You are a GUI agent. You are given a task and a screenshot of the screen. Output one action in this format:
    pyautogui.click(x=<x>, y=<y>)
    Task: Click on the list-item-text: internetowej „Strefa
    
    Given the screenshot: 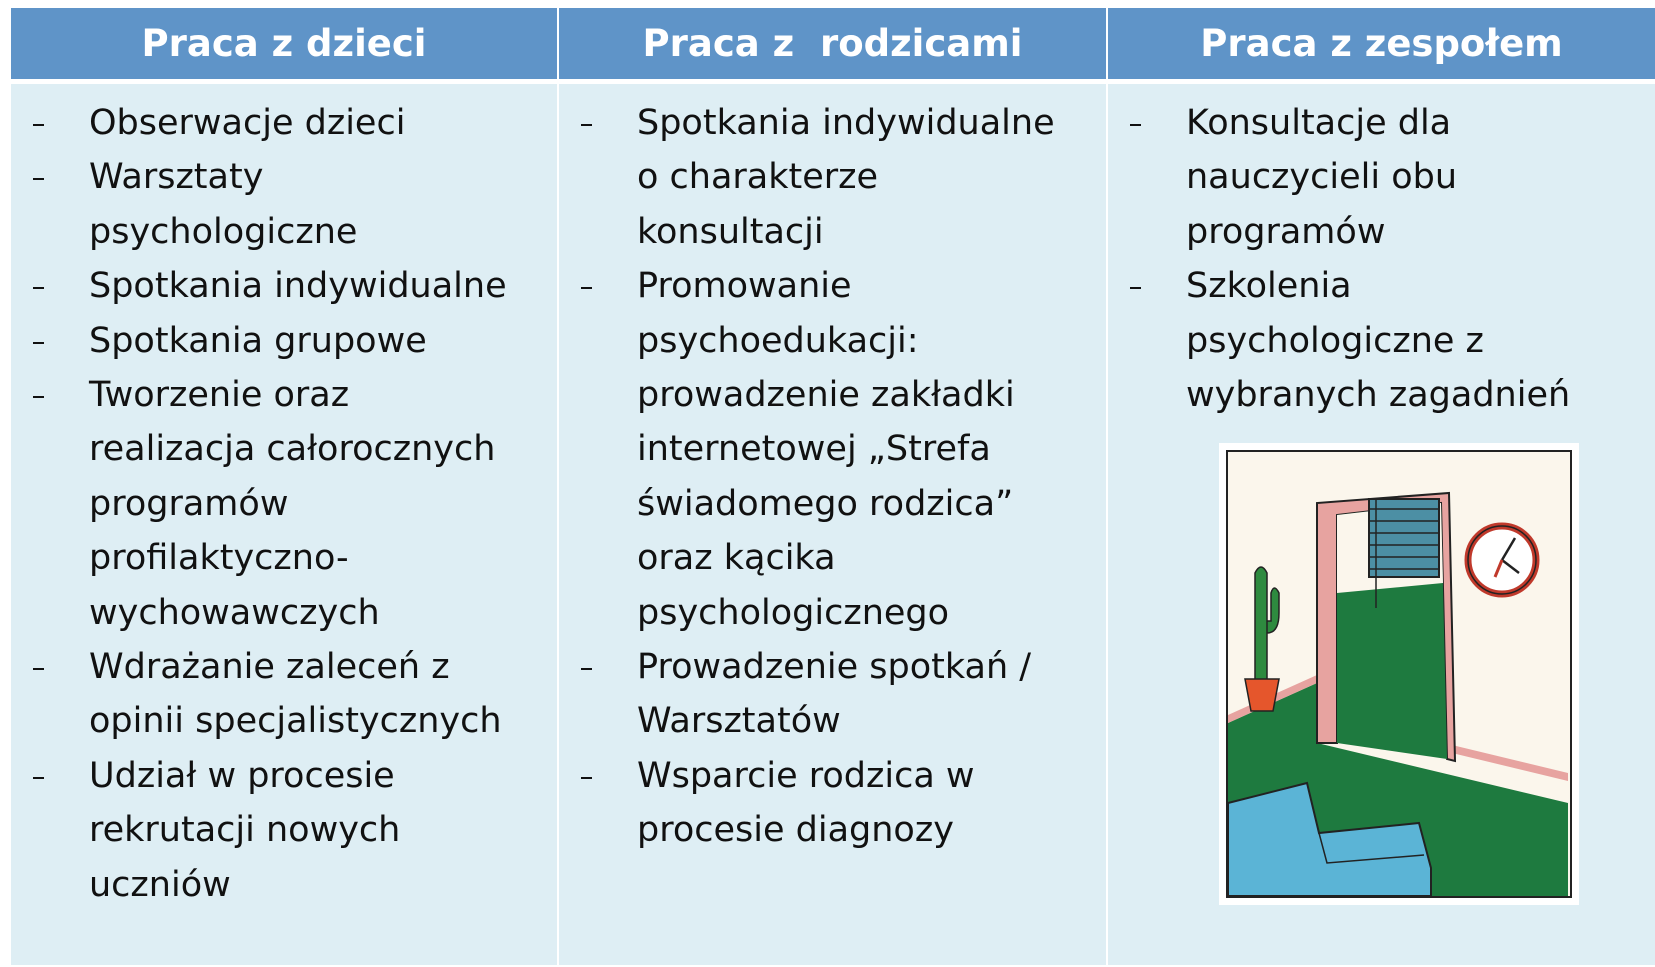 What is the action you would take?
    pyautogui.click(x=814, y=449)
    